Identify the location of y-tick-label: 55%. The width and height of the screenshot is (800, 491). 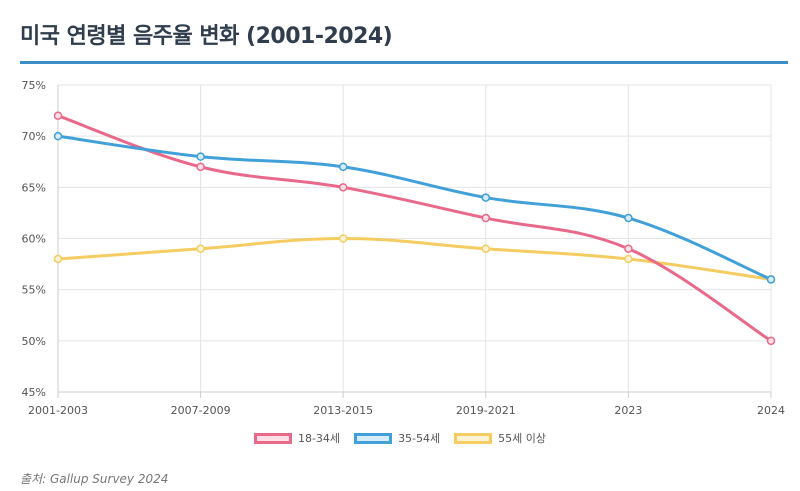
(34, 290).